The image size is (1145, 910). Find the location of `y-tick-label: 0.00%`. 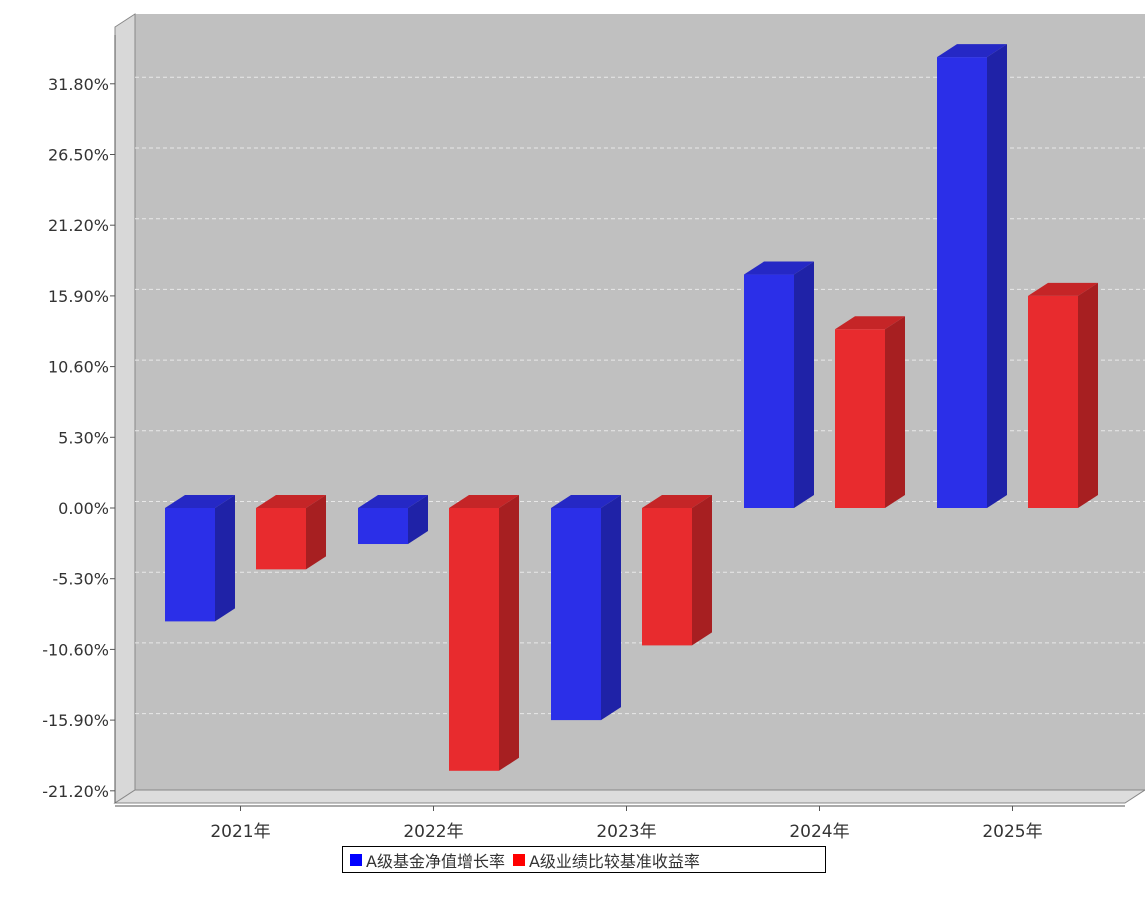

y-tick-label: 0.00% is located at coordinates (83, 508).